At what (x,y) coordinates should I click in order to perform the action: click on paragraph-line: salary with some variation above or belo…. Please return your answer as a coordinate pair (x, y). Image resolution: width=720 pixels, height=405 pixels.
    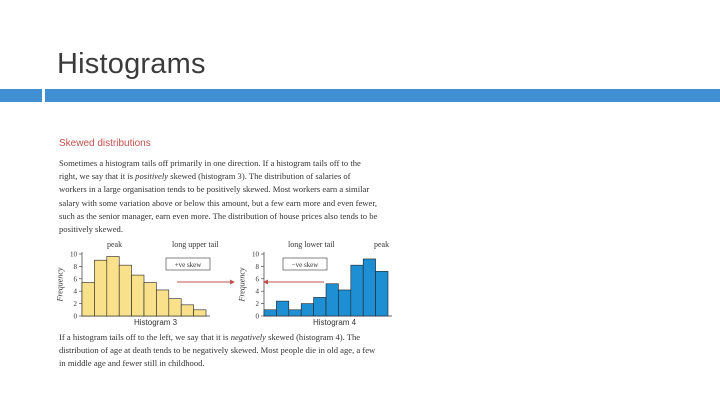
    Looking at the image, I should click on (218, 202).